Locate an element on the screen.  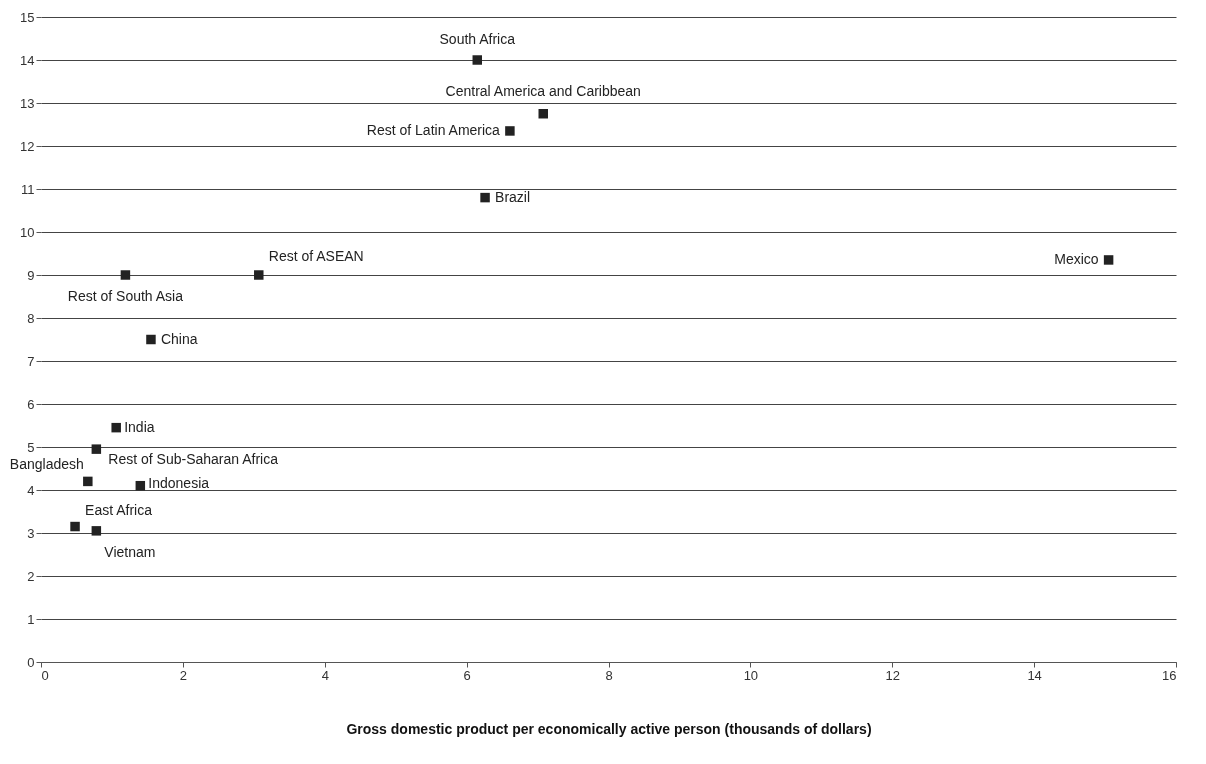
y-tick-label: 9 is located at coordinates (31, 275).